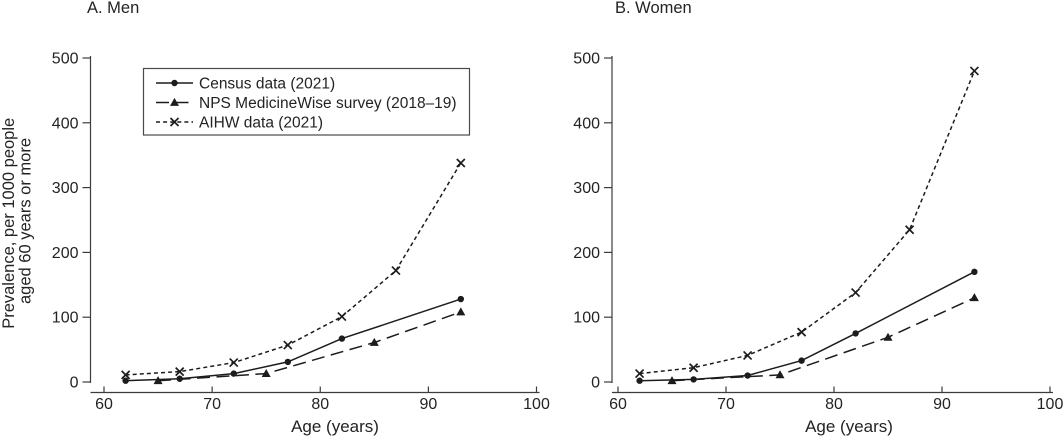 The height and width of the screenshot is (438, 1064). What do you see at coordinates (261, 123) in the screenshot?
I see `legend-label-aihw: AIHW data (2021)` at bounding box center [261, 123].